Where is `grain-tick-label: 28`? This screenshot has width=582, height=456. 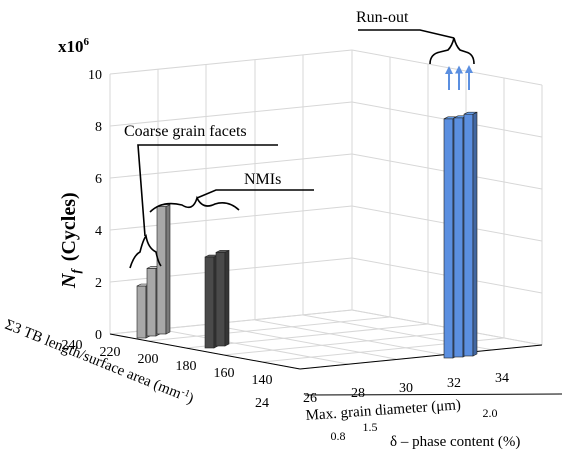
grain-tick-label: 28 is located at coordinates (358, 393).